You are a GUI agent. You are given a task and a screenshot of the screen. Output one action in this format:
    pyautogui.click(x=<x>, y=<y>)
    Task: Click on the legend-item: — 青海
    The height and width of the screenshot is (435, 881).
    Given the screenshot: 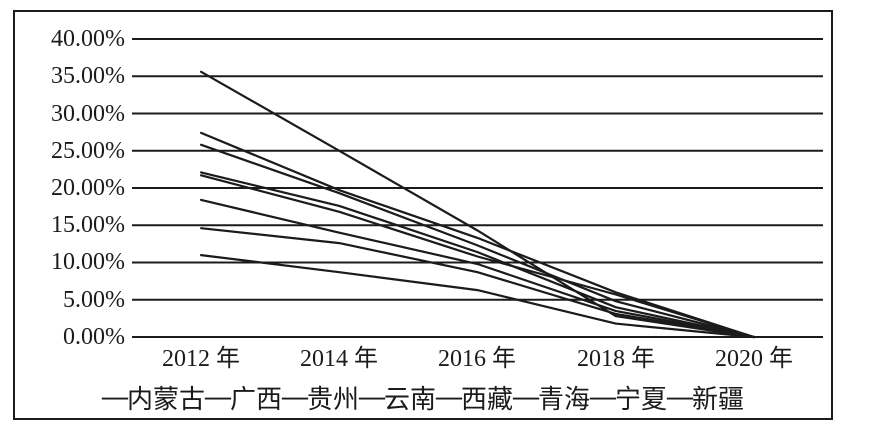 What is the action you would take?
    pyautogui.click(x=551, y=397)
    